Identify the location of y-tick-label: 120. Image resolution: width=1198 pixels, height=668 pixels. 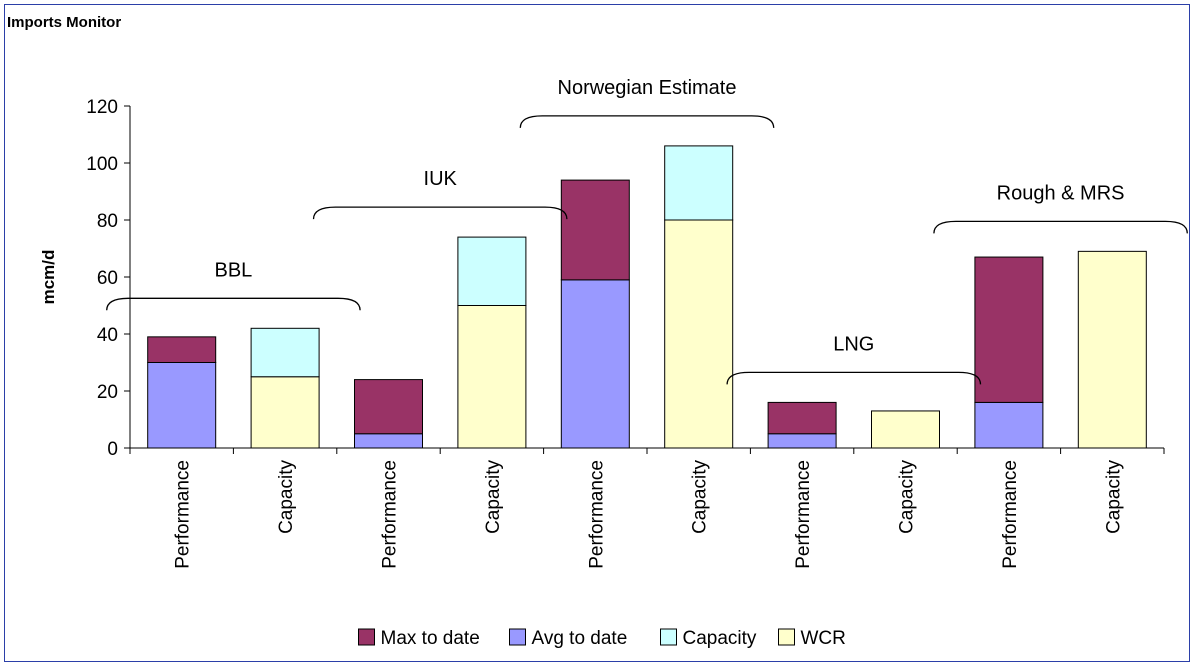
(102, 107).